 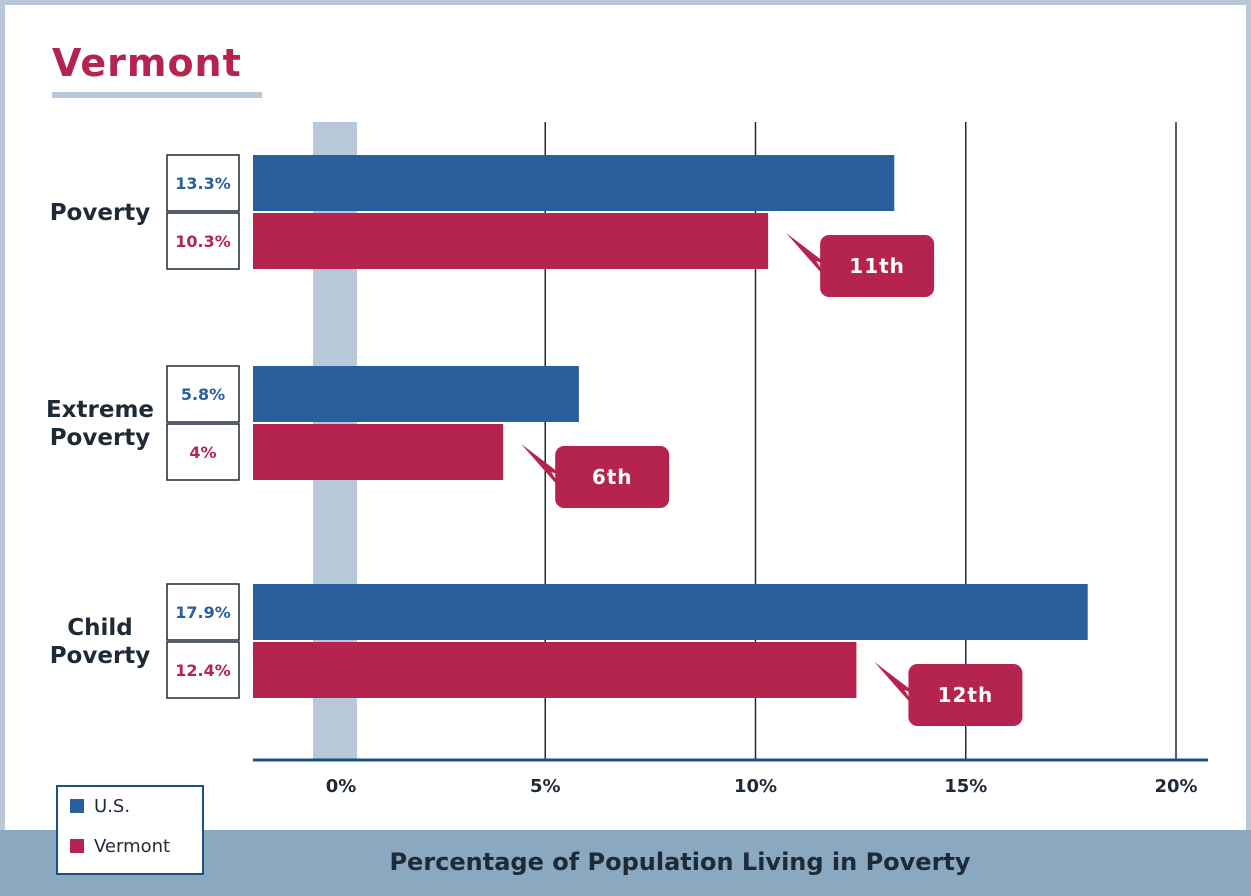 I want to click on x-axis-title-band, so click(x=625, y=863).